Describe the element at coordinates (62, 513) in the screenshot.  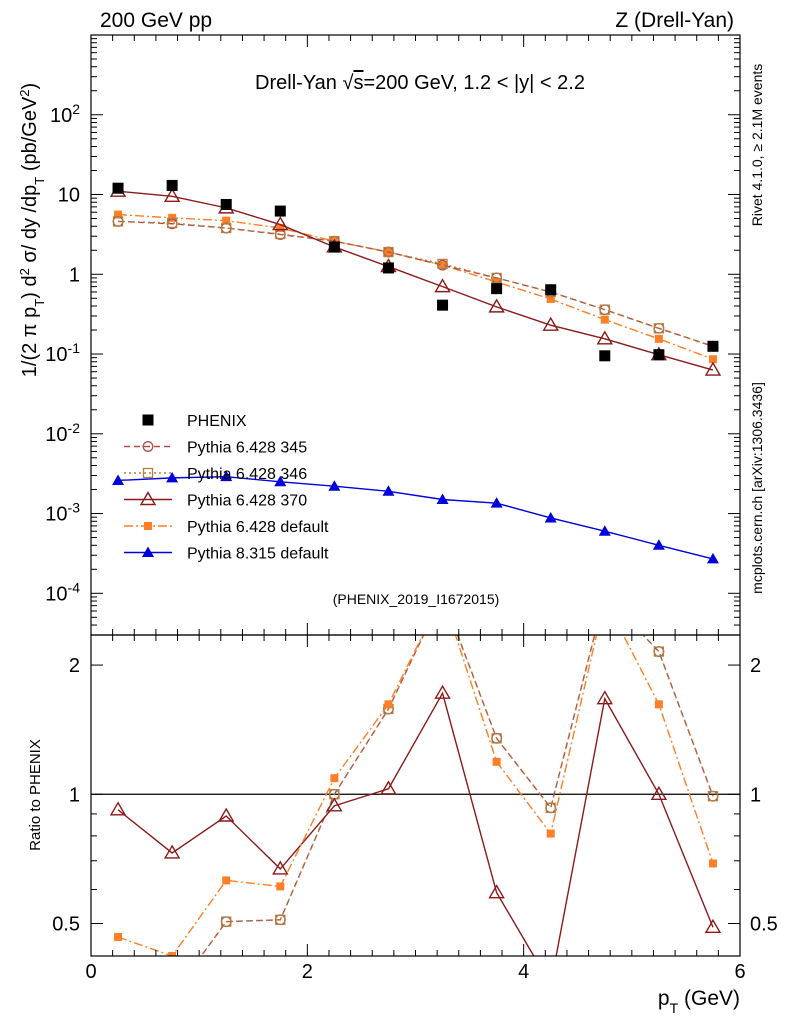
I see `main-ytick-label: 10-3` at that location.